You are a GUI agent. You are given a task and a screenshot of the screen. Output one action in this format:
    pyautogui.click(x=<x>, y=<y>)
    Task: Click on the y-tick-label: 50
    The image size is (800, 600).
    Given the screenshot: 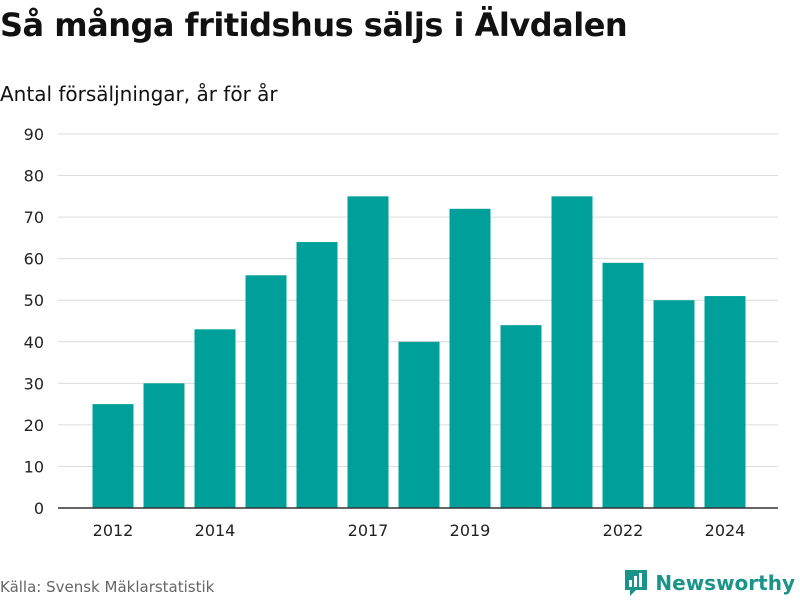 What is the action you would take?
    pyautogui.click(x=34, y=300)
    